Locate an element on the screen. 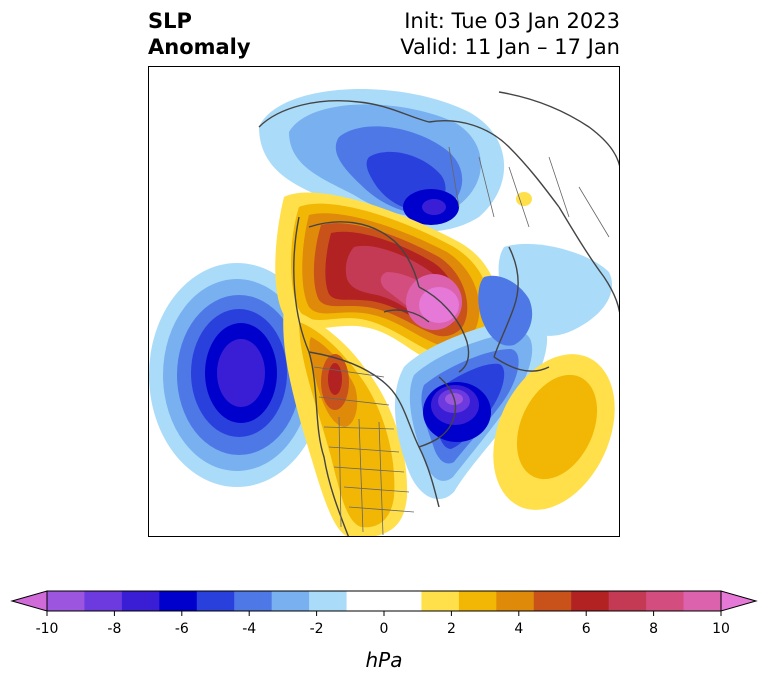  colorbar-tick-label: 0 is located at coordinates (384, 629).